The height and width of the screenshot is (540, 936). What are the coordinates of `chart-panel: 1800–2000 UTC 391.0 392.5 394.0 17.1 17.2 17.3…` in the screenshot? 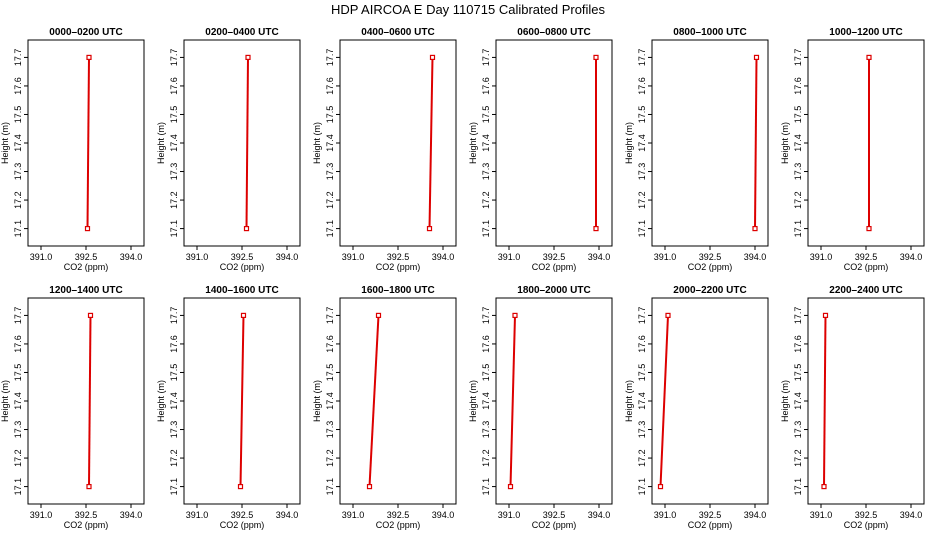 It's located at (540, 407).